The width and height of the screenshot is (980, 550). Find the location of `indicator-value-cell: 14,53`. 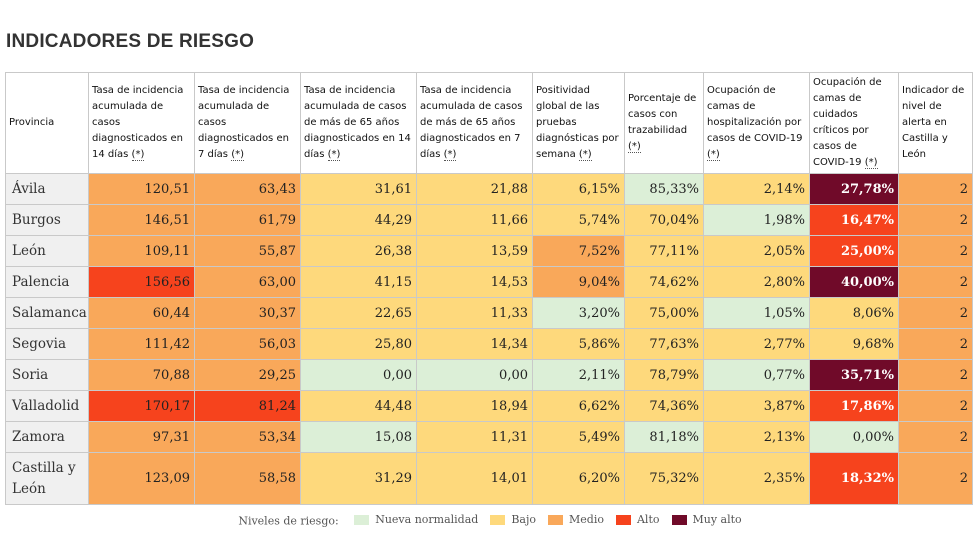

indicator-value-cell: 14,53 is located at coordinates (474, 282).